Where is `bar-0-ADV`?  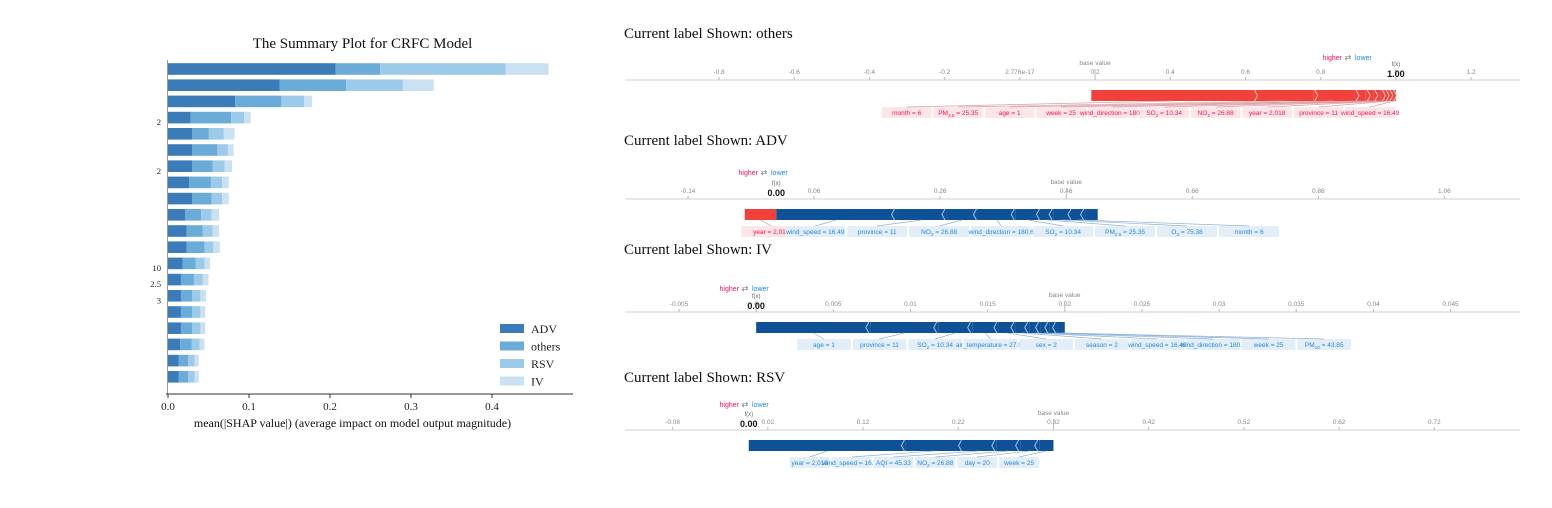 bar-0-ADV is located at coordinates (252, 69).